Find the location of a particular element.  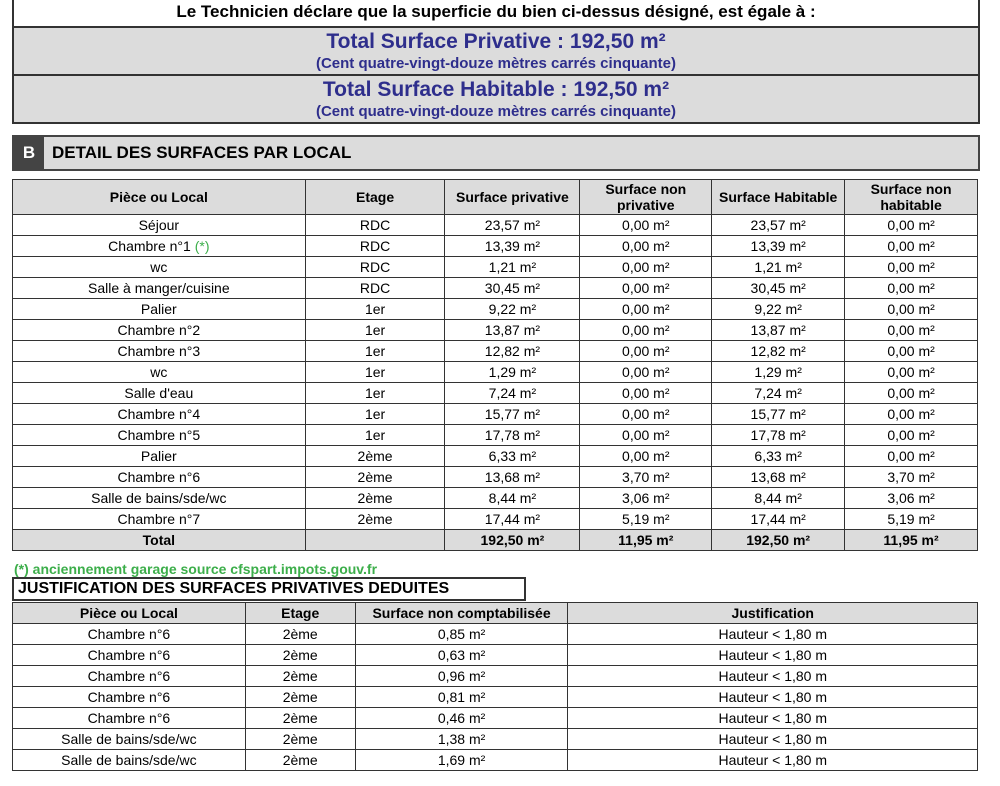

table-cell: 13,68 m² is located at coordinates (512, 477).